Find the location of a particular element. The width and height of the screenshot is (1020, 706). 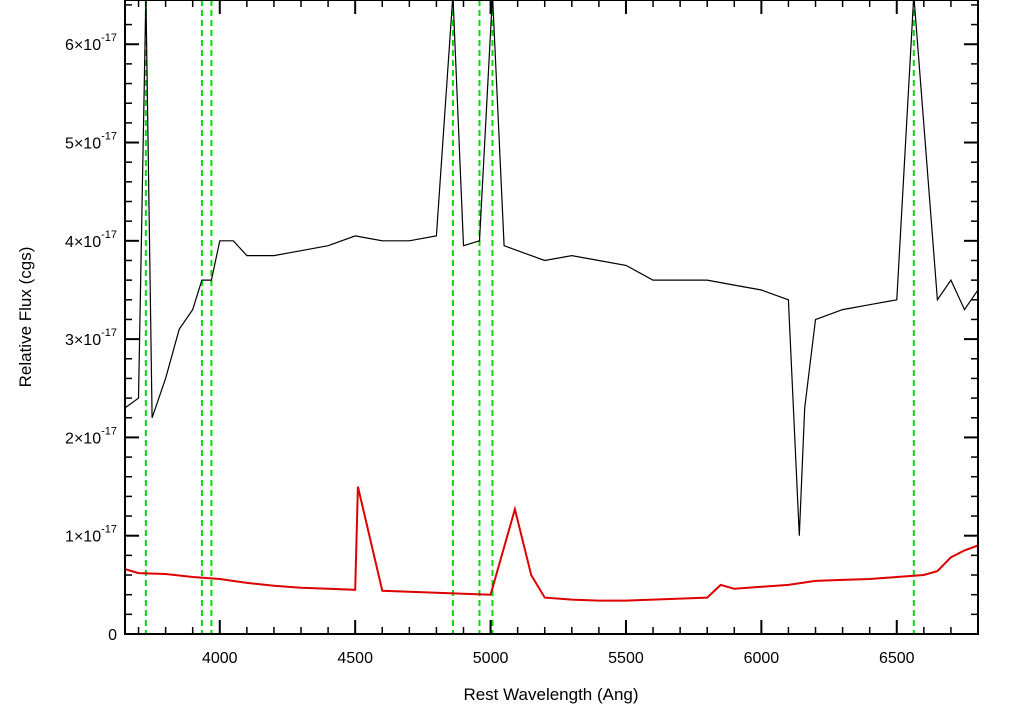

y-tick-label-4: 4×10⁻¹⁷ is located at coordinates (91, 240).